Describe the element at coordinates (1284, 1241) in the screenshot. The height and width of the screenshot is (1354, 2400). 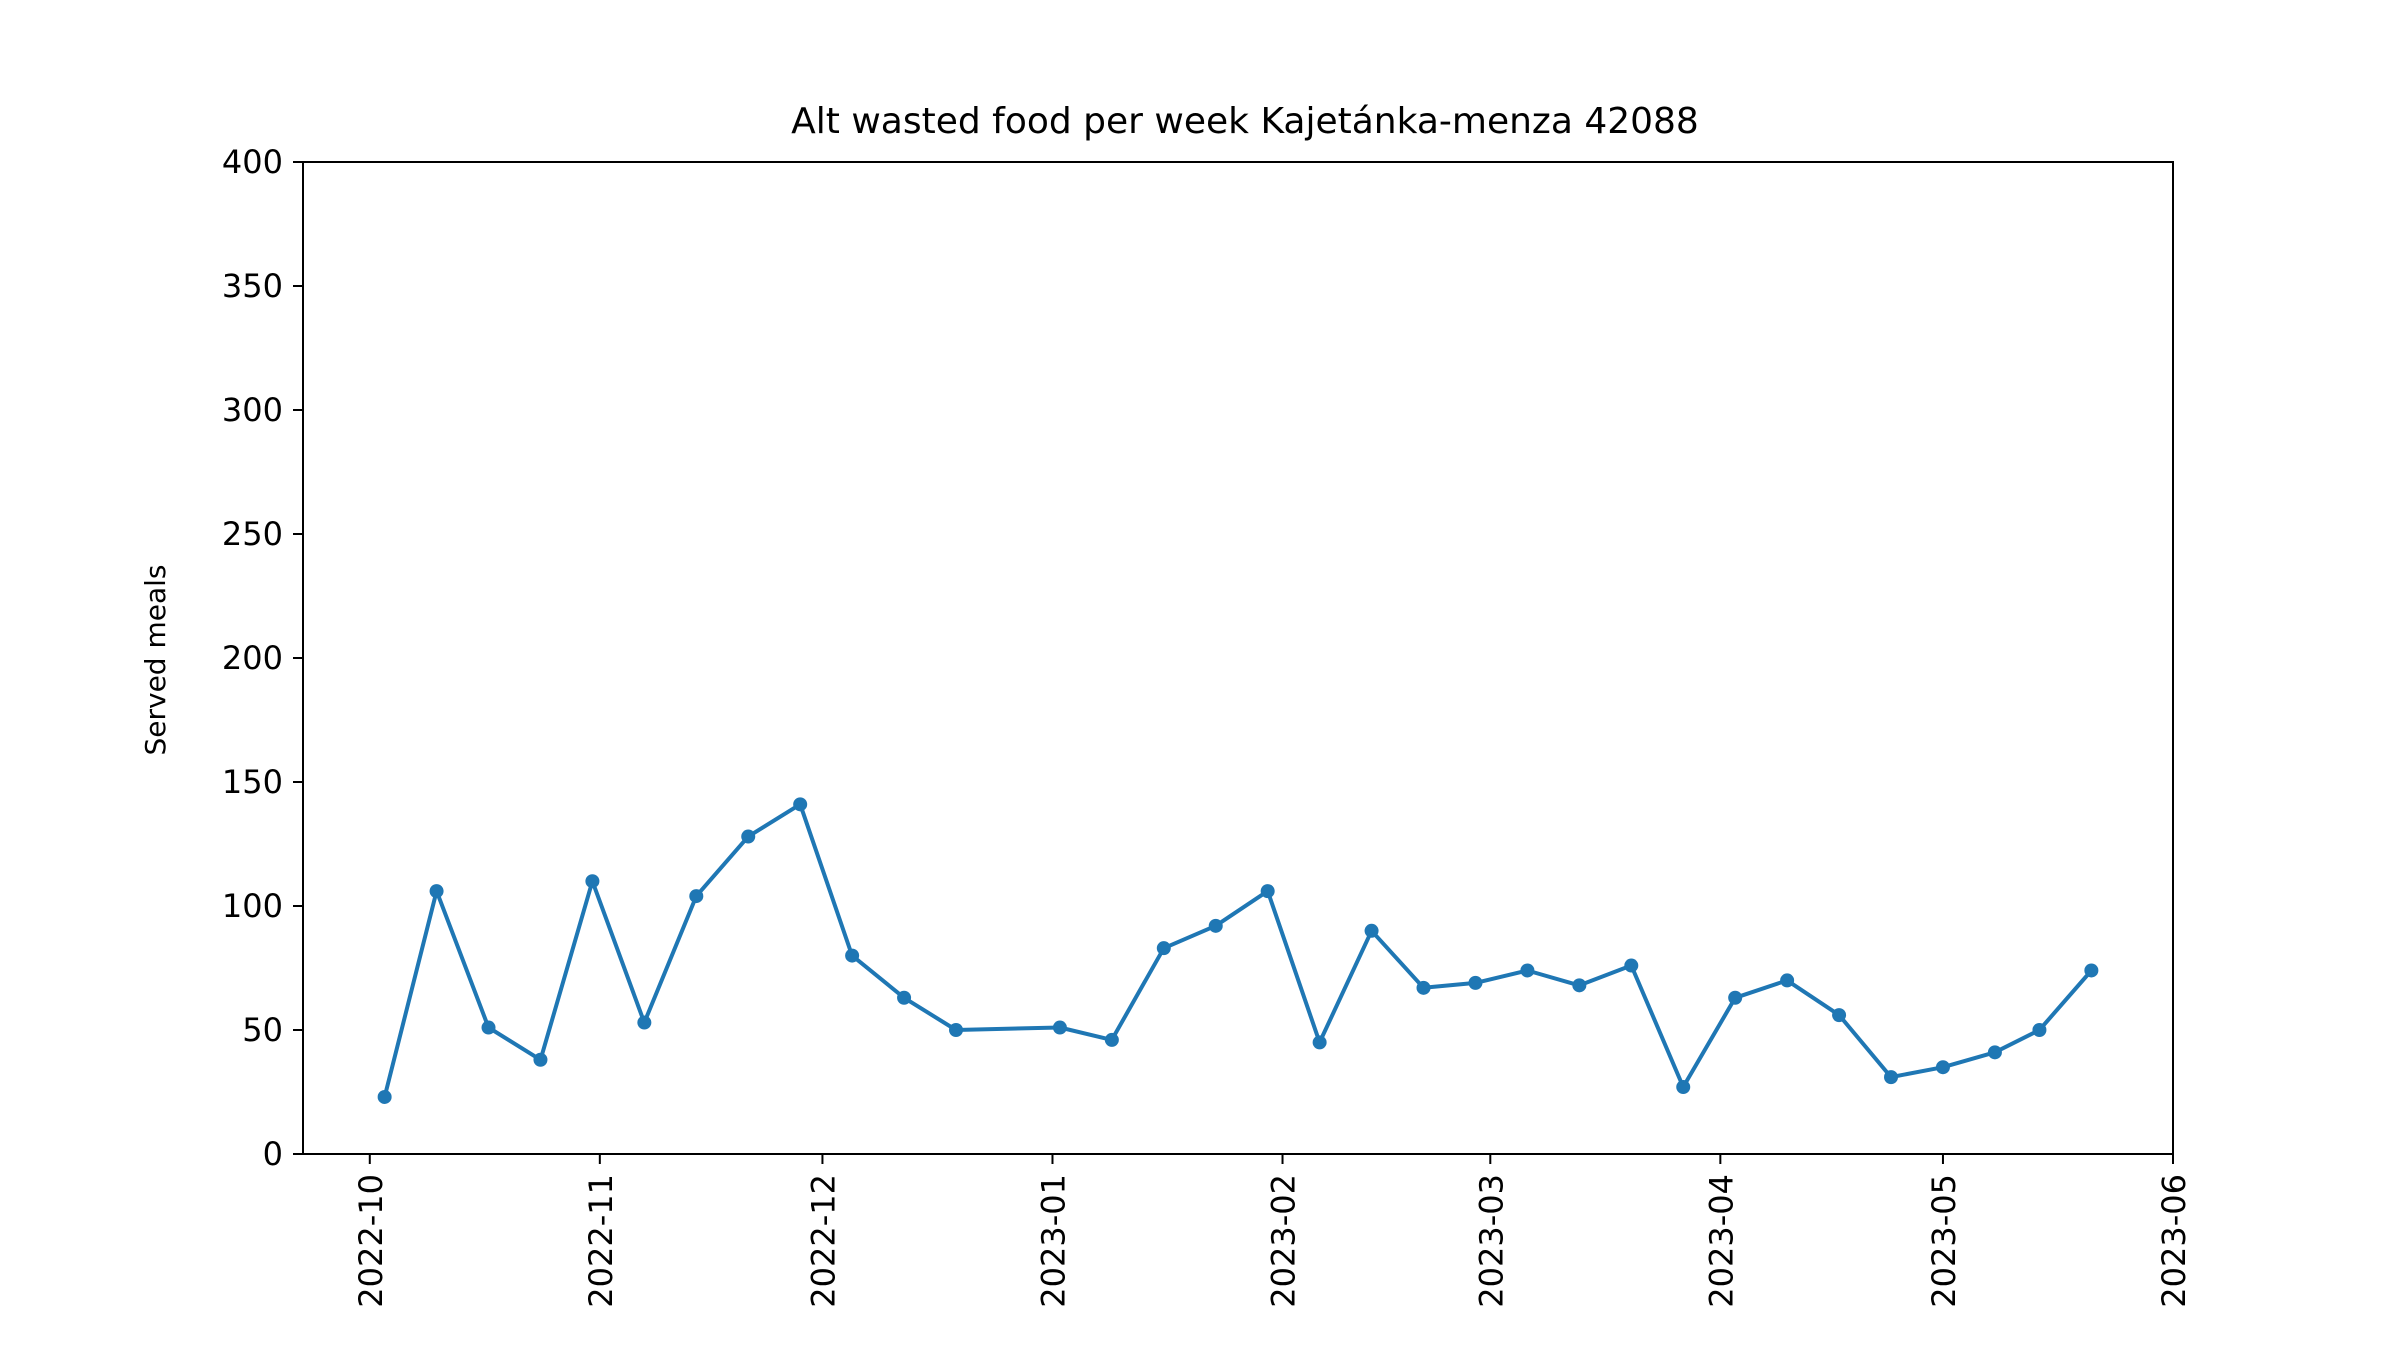
I see `x-tick-label: 2023-02` at that location.